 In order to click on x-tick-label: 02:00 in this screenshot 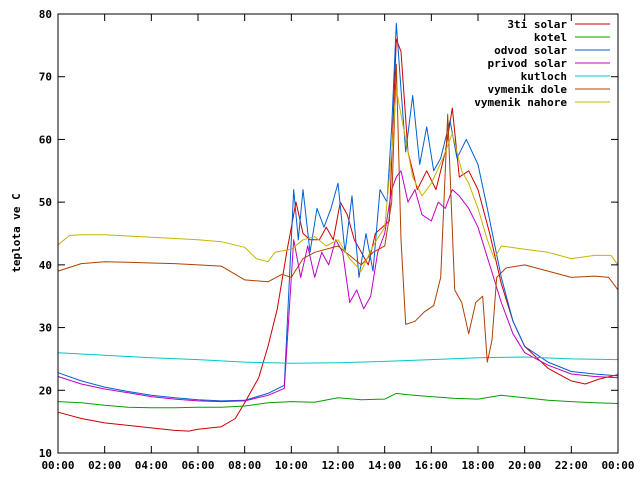, I will do `click(104, 465)`.